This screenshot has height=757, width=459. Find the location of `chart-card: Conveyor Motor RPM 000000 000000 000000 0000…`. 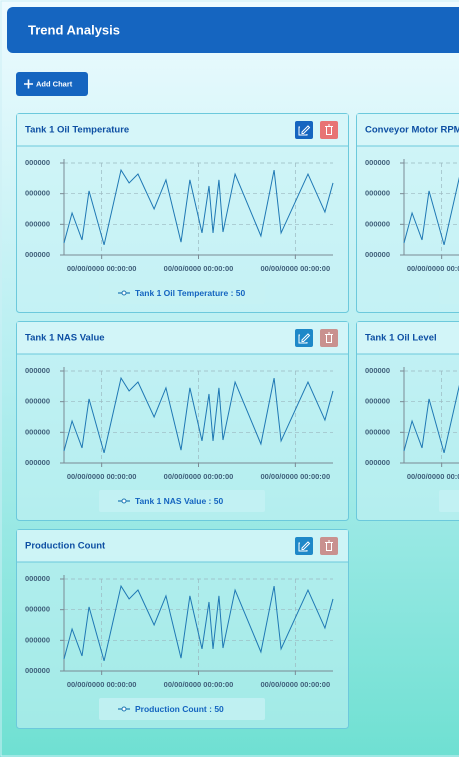

chart-card: Conveyor Motor RPM 000000 000000 000000 0000… is located at coordinates (407, 213).